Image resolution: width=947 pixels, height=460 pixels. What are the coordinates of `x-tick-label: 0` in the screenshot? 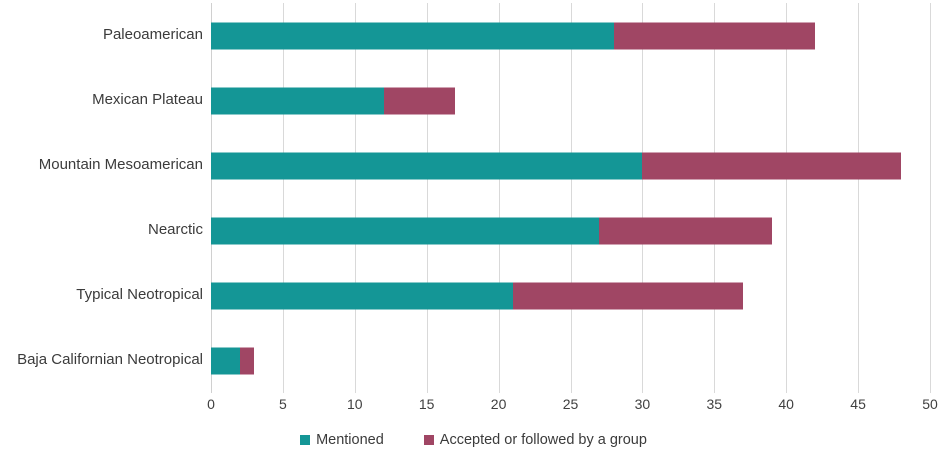 It's located at (211, 404).